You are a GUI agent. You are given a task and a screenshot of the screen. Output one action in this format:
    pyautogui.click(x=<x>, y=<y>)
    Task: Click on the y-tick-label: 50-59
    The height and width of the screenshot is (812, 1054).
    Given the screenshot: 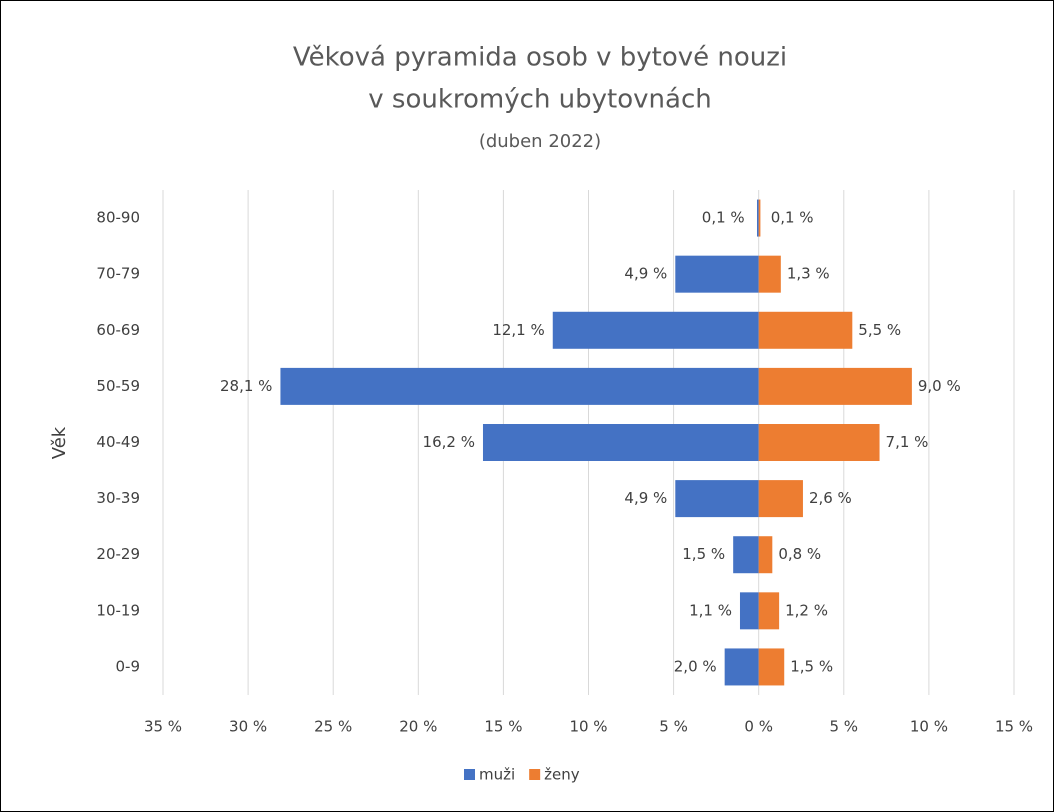 What is the action you would take?
    pyautogui.click(x=118, y=386)
    